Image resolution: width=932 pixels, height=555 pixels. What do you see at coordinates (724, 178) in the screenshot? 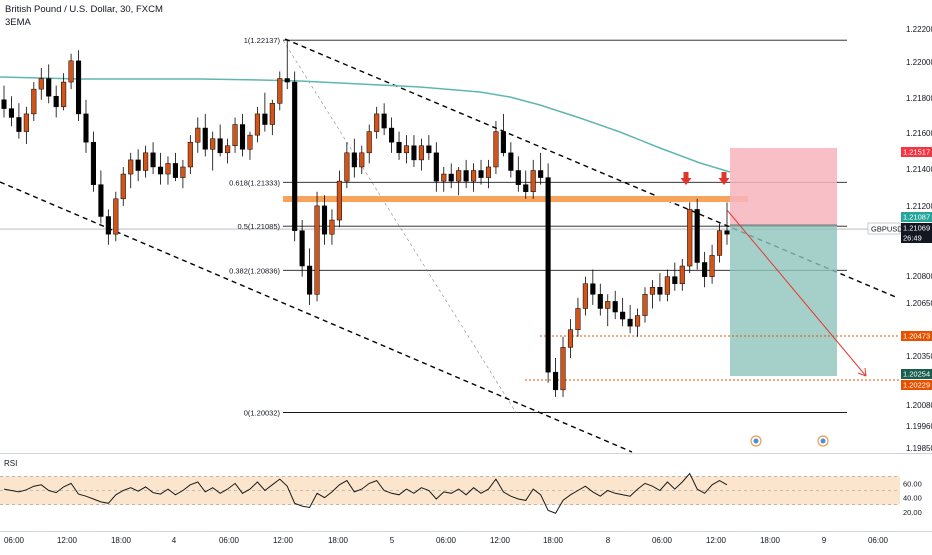
I see `sell-arrow-icon` at bounding box center [724, 178].